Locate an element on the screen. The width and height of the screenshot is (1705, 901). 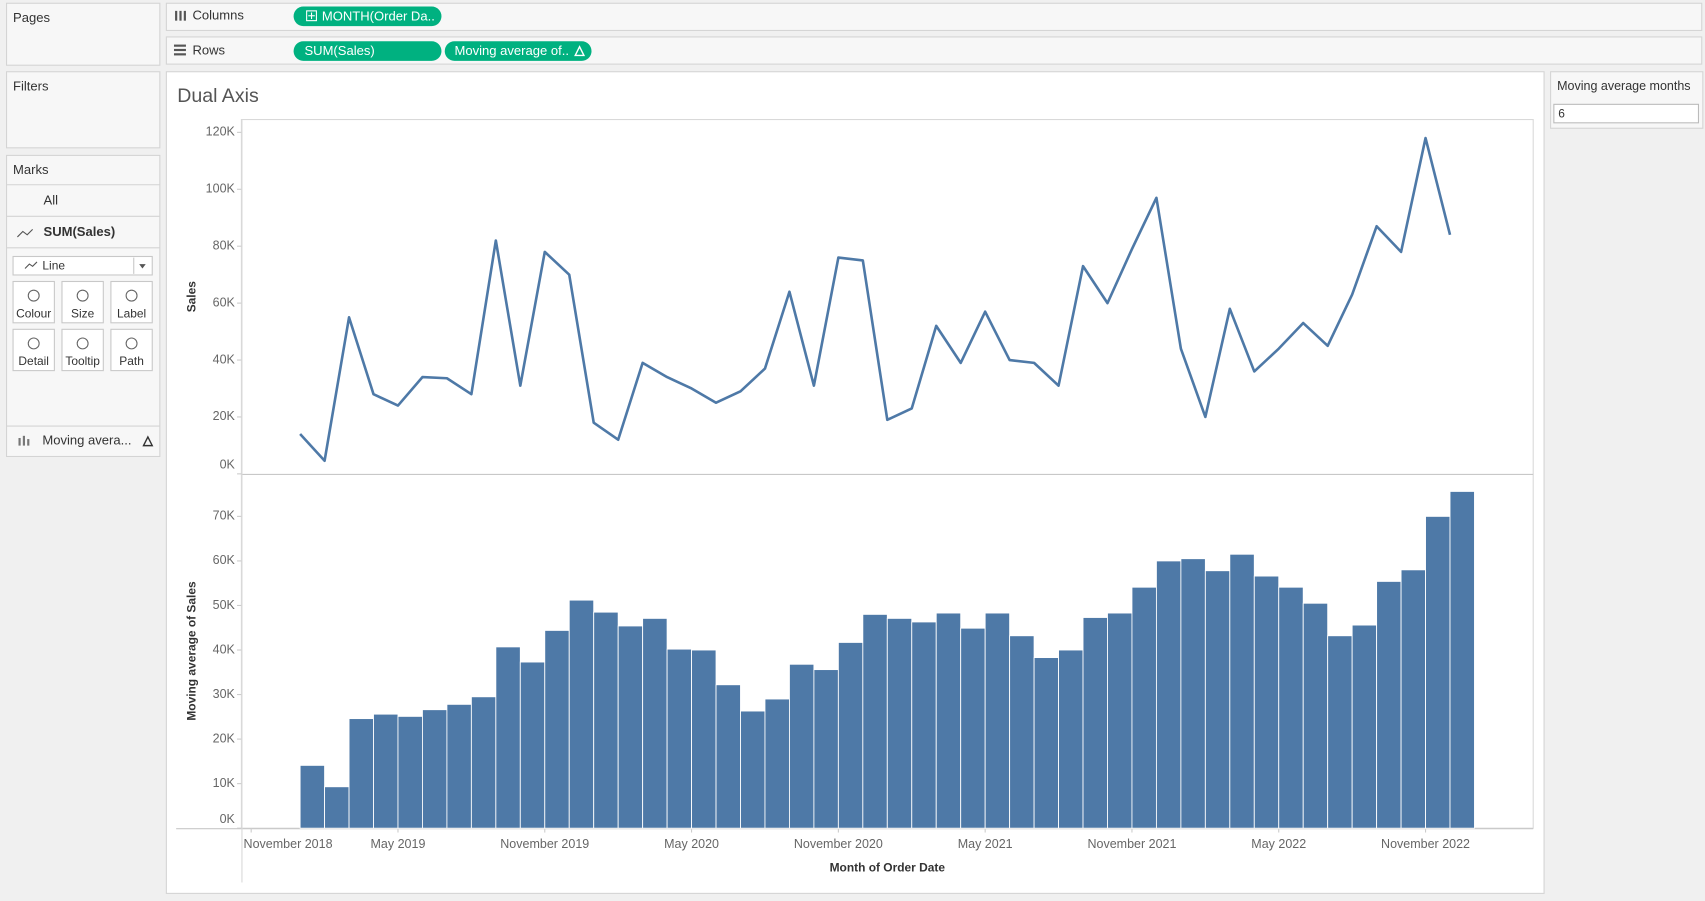
x-tick-label: May 2020 is located at coordinates (691, 844).